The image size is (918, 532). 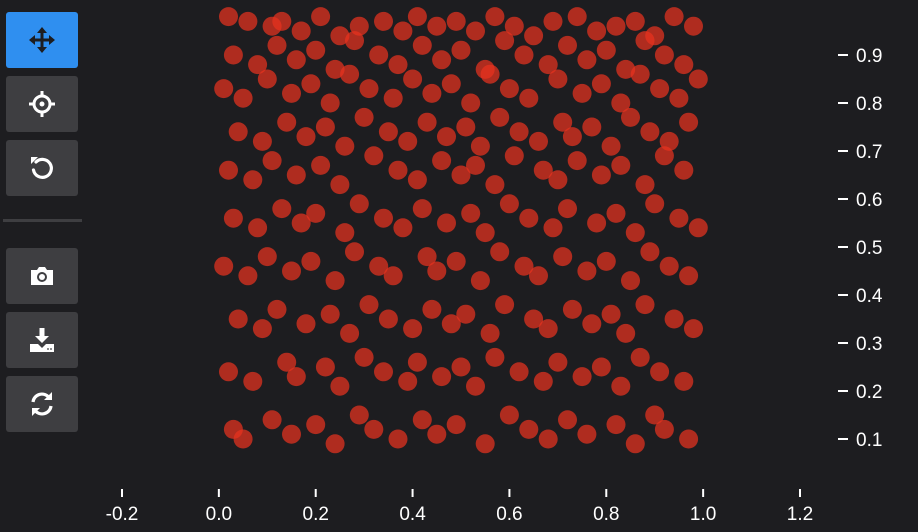 I want to click on y-tick-label: 0.3, so click(x=869, y=344).